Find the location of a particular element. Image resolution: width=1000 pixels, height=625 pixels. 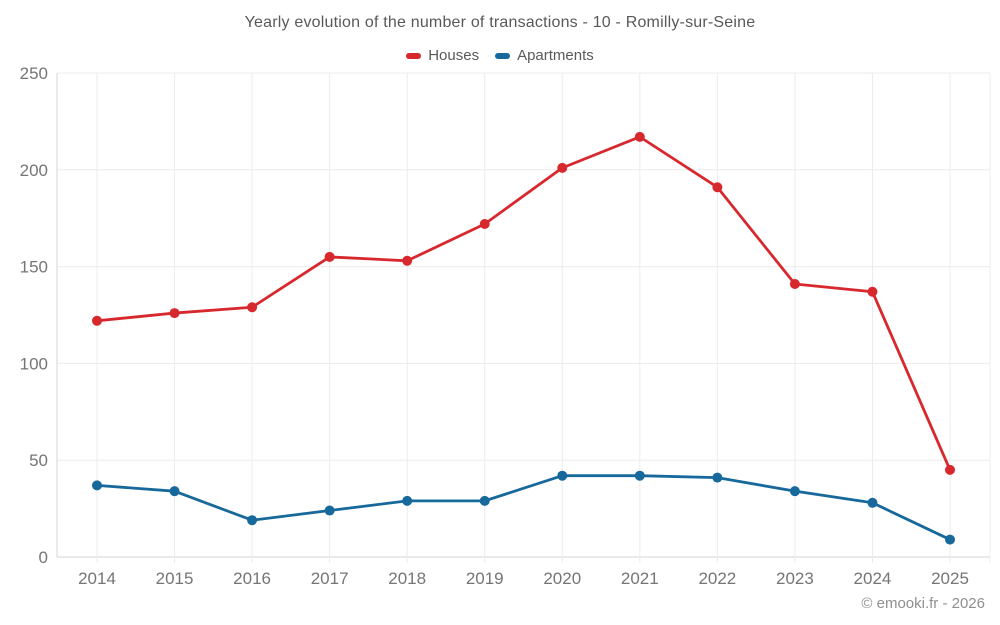

x-axis-tick-label: 2025 is located at coordinates (950, 578).